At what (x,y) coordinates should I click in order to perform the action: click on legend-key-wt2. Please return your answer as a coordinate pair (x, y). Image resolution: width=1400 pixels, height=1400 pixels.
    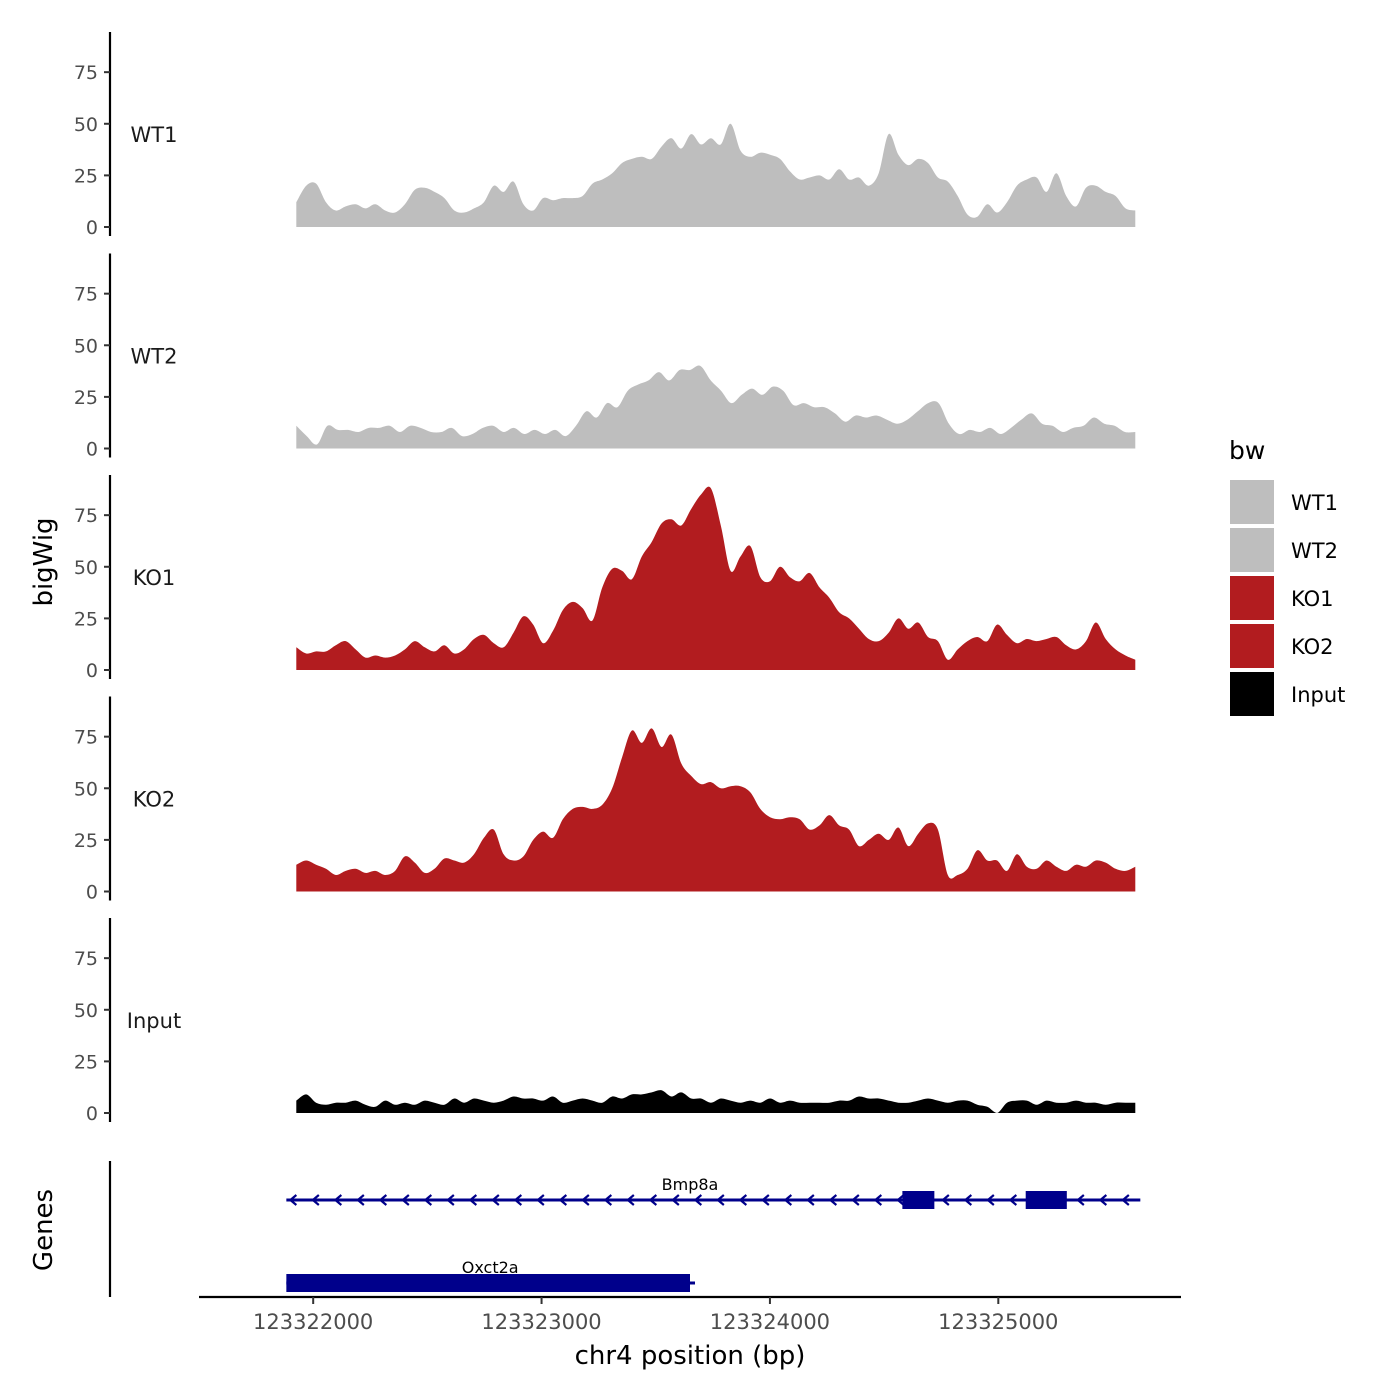
    Looking at the image, I should click on (1252, 550).